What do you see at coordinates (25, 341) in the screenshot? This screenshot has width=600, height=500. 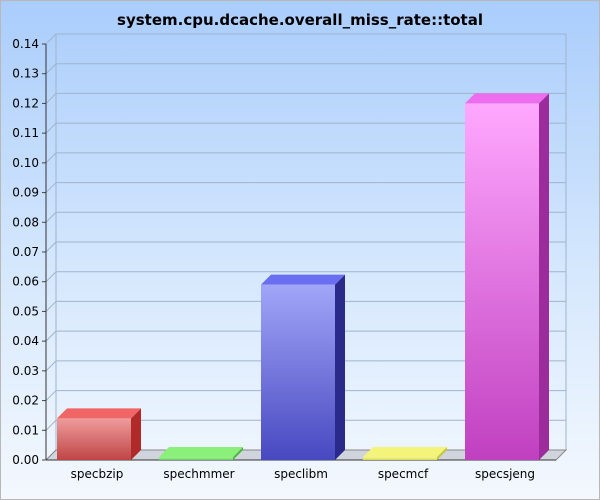 I see `y-tick-label: 0.04` at bounding box center [25, 341].